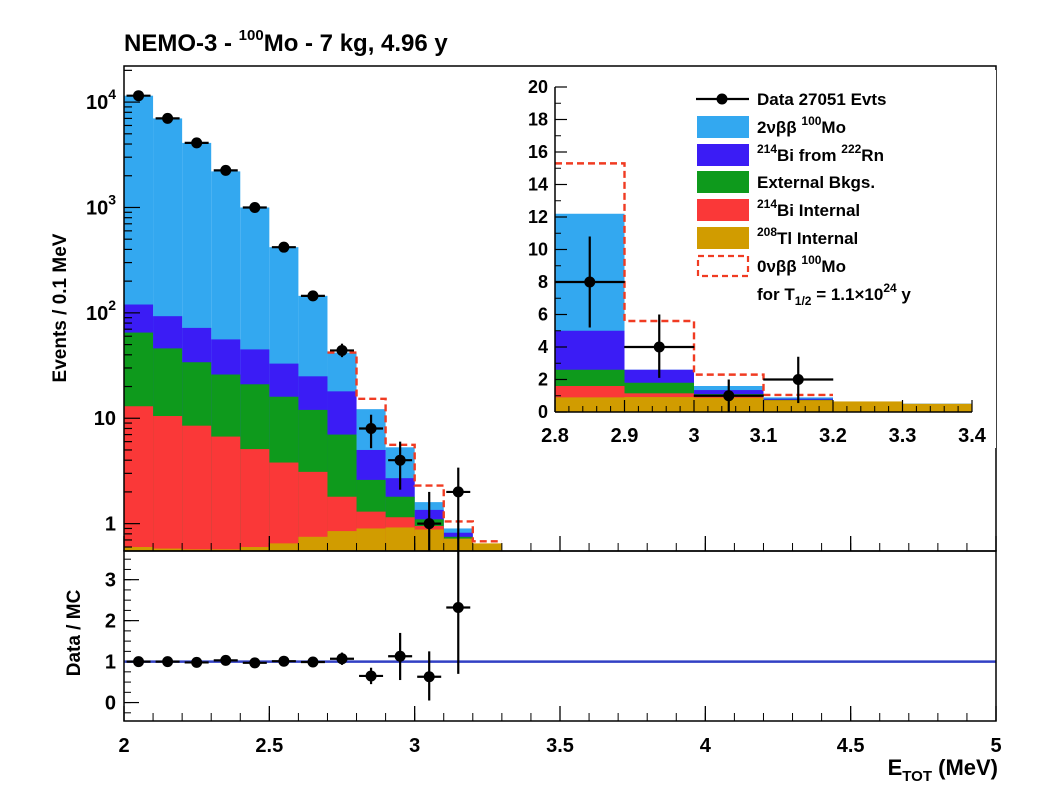 The image size is (1052, 798). What do you see at coordinates (807, 236) in the screenshot?
I see `legend-label-tl_int: 208Tl Internal` at bounding box center [807, 236].